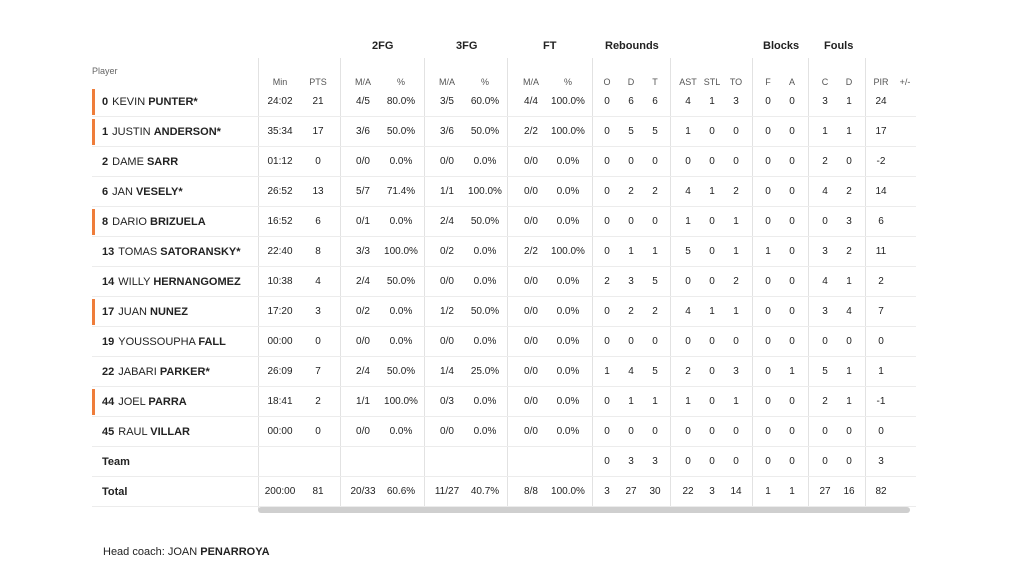 The image size is (1012, 570). What do you see at coordinates (736, 161) in the screenshot?
I see `stat-to: 0` at bounding box center [736, 161].